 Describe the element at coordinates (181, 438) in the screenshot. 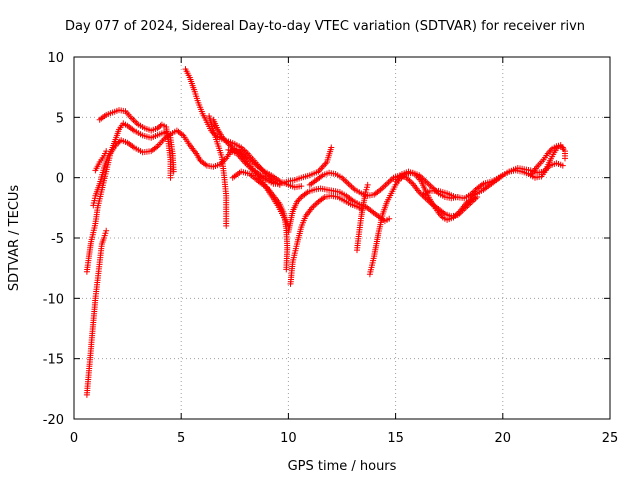

I see `x-tick-label: 5` at that location.